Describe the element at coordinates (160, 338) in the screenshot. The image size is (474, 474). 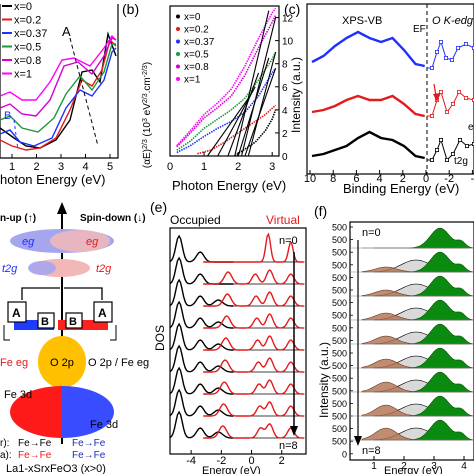
I see `panel-e-ylabel: DOS` at that location.